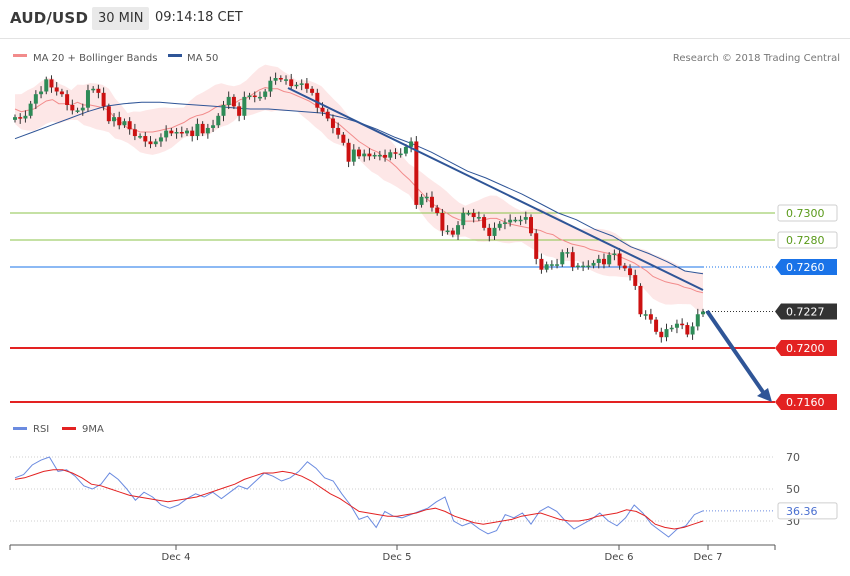 This screenshot has height=576, width=850. What do you see at coordinates (425, 19) in the screenshot?
I see `chart-header: AUD/USD 30 MIN 09:14:18 CET` at bounding box center [425, 19].